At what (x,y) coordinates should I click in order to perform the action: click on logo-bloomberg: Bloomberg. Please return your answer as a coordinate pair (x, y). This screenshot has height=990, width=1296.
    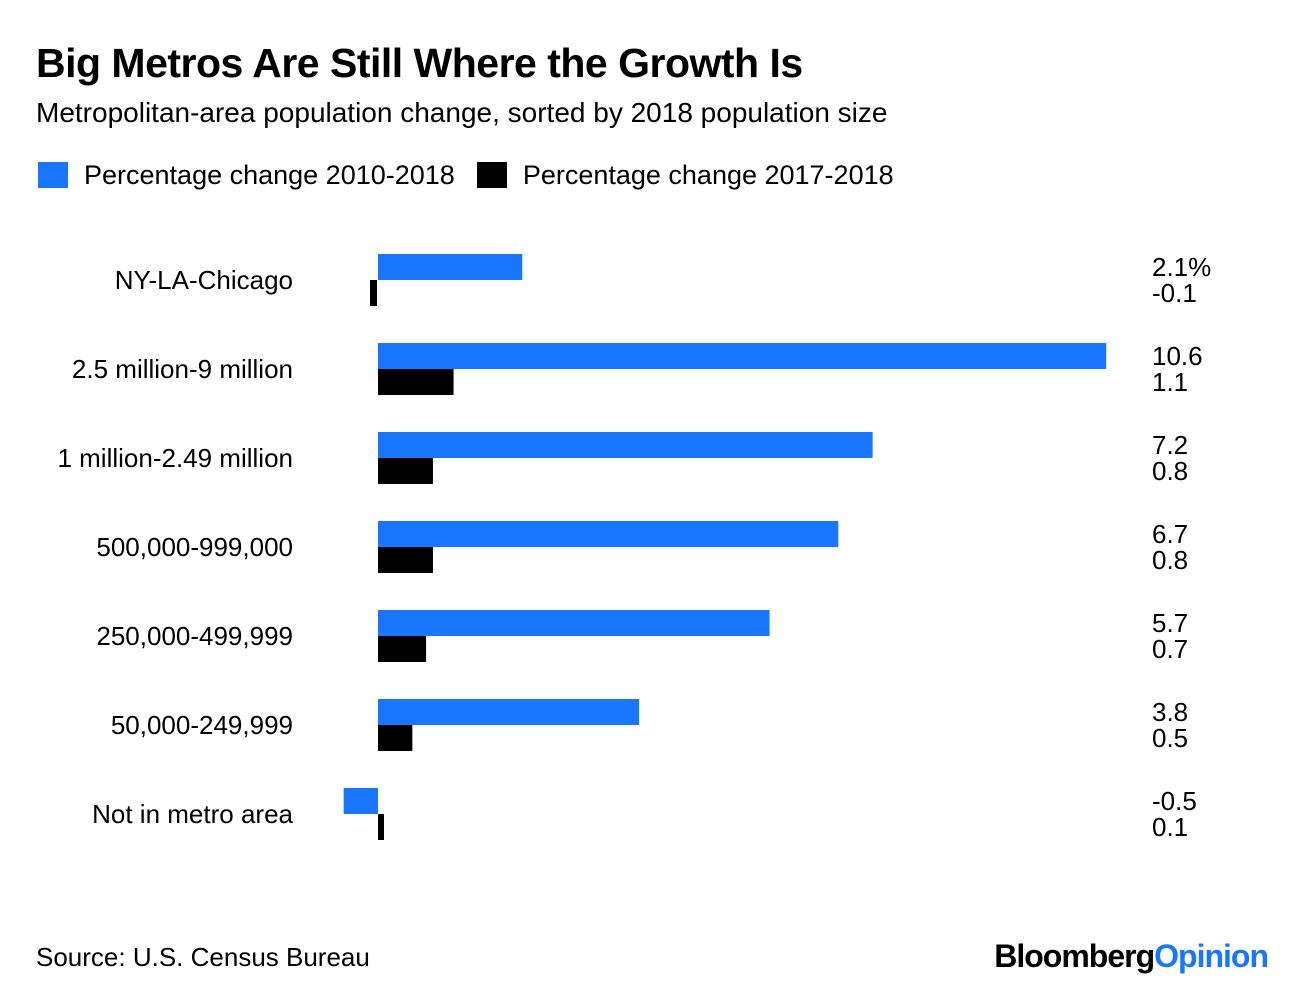
    Looking at the image, I should click on (1074, 956).